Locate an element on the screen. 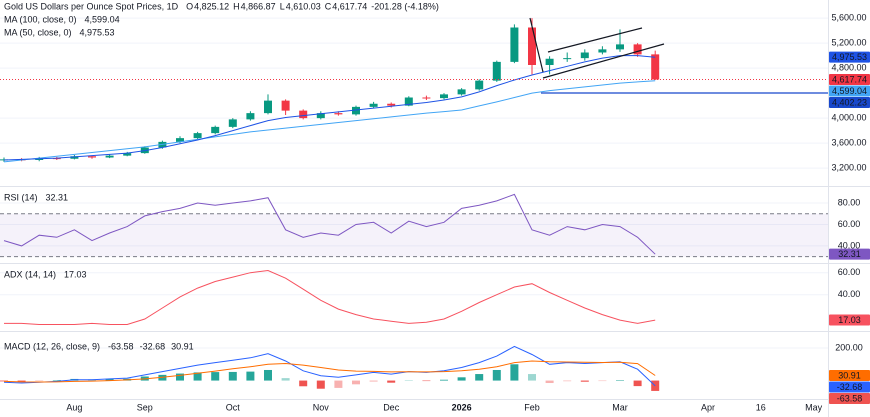 Image resolution: width=870 pixels, height=417 pixels. price-tag-label: 4,617.74 is located at coordinates (849, 79).